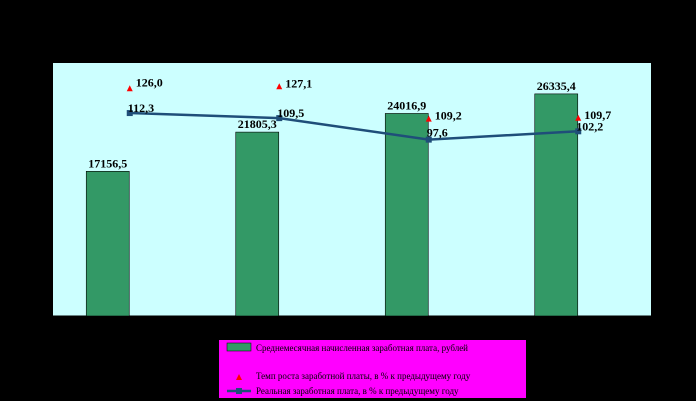  Describe the element at coordinates (107, 163) in the screenshot. I see `bar-value-label: 17156,5` at that location.